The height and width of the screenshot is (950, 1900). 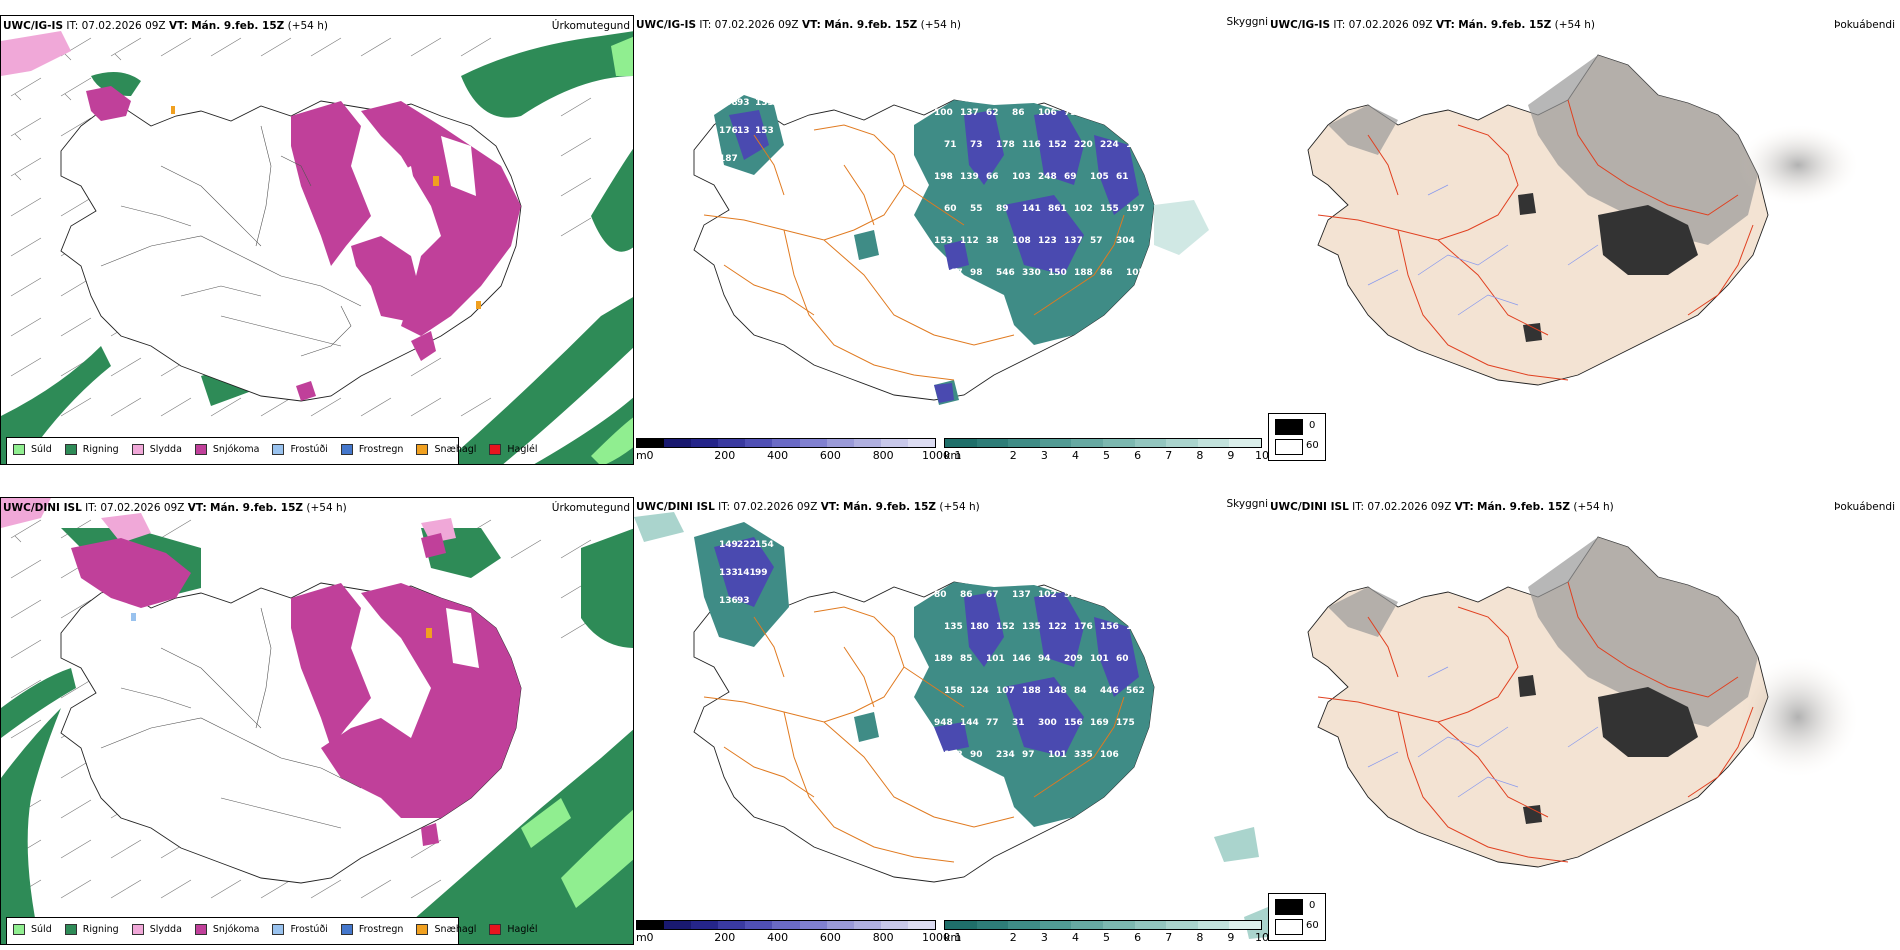 What do you see at coordinates (1107, 455) in the screenshot?
I see `colorbar-tick: 5` at bounding box center [1107, 455].